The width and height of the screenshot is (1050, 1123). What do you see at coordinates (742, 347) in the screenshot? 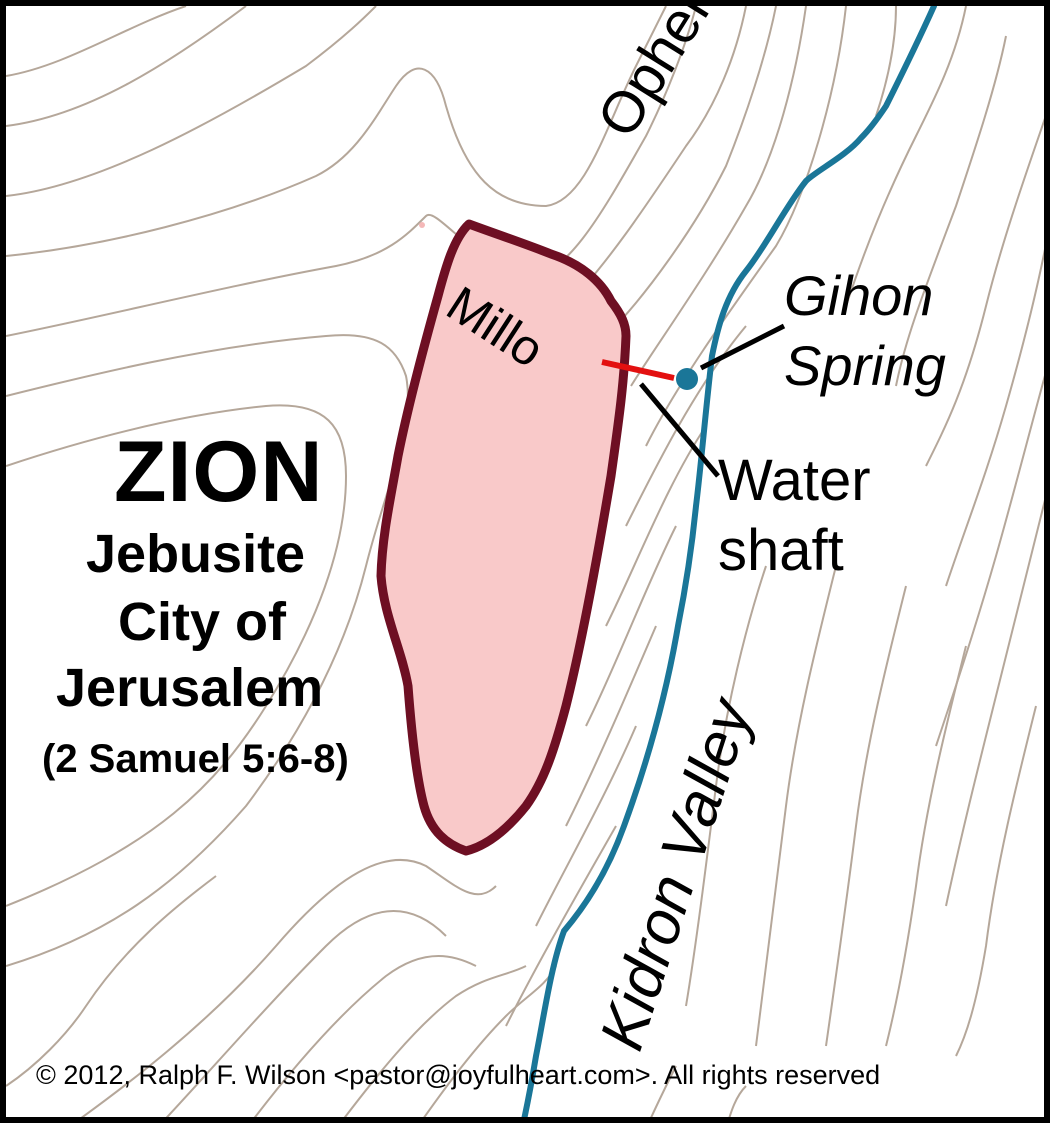
I see `gihon-leader-line` at bounding box center [742, 347].